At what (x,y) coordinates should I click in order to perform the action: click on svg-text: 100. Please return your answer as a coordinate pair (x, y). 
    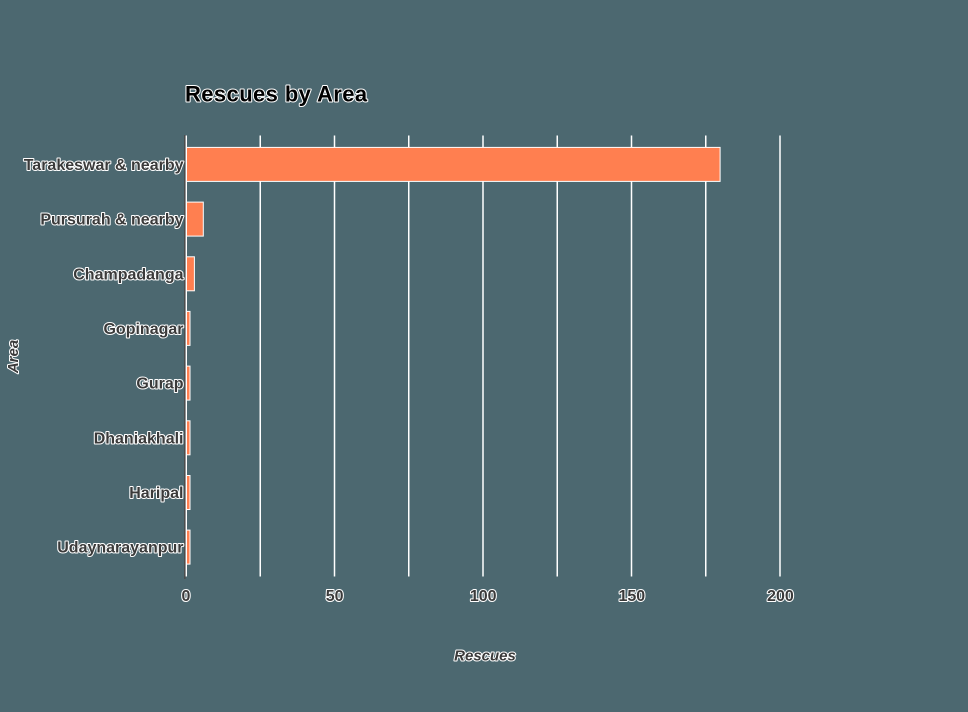
    Looking at the image, I should click on (483, 596).